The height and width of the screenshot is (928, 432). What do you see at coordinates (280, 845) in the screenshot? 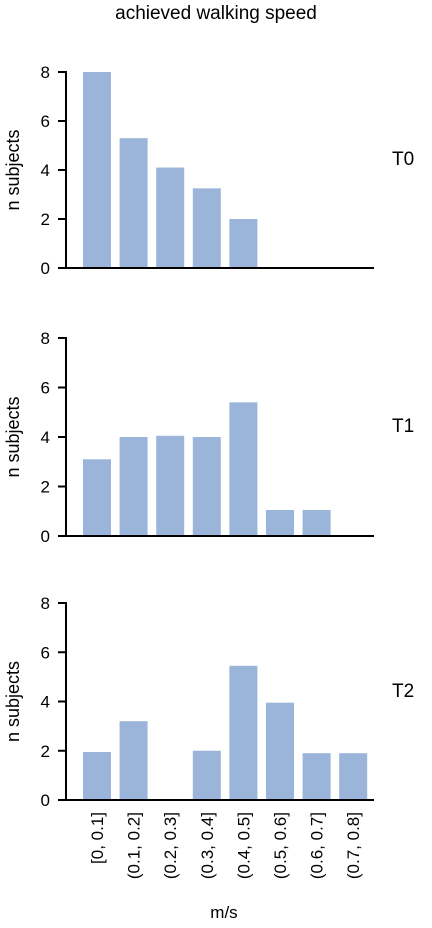
I see `x-category-label-5: (0.5, 0.6]` at bounding box center [280, 845].